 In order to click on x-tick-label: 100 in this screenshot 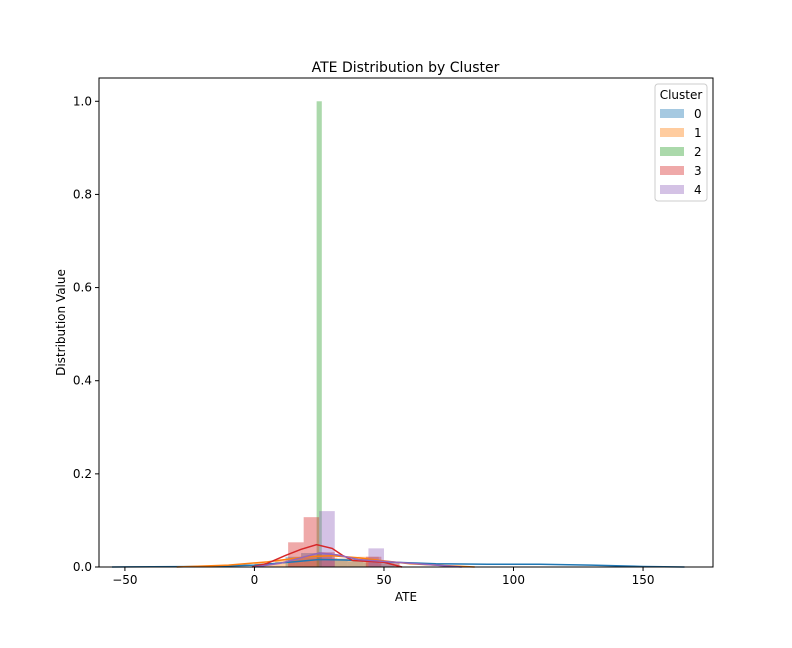, I will do `click(513, 580)`.